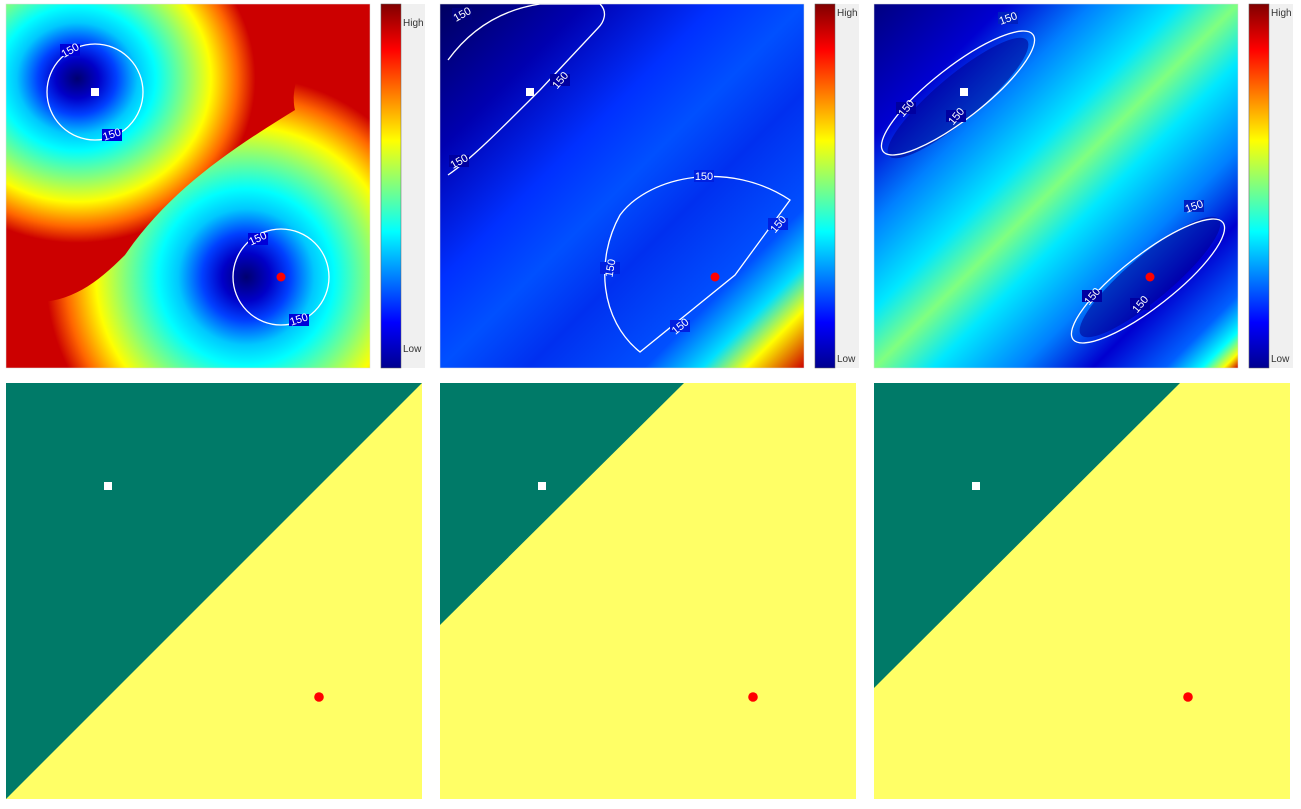 The height and width of the screenshot is (809, 1301). What do you see at coordinates (168, 153) in the screenshot?
I see `heatmap-field-upper` at bounding box center [168, 153].